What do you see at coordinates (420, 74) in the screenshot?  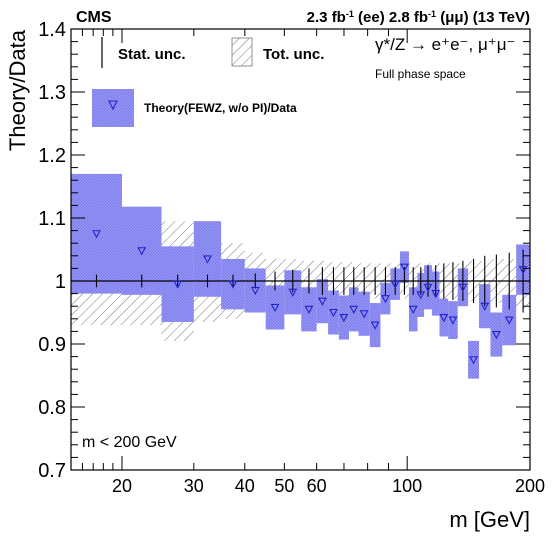 I see `phase-space-label: Full phase space` at bounding box center [420, 74].